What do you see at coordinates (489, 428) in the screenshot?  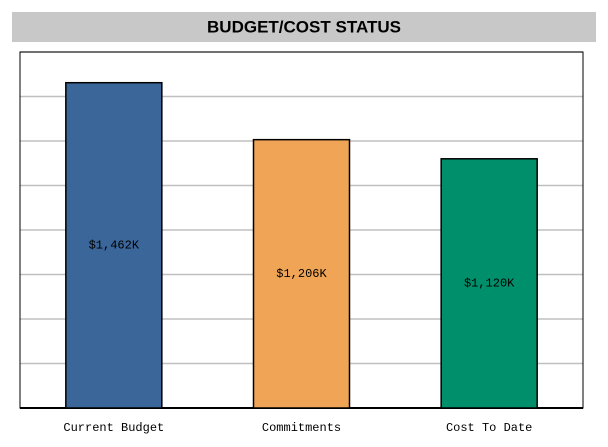 I see `x-tick-label: Cost To Date` at bounding box center [489, 428].